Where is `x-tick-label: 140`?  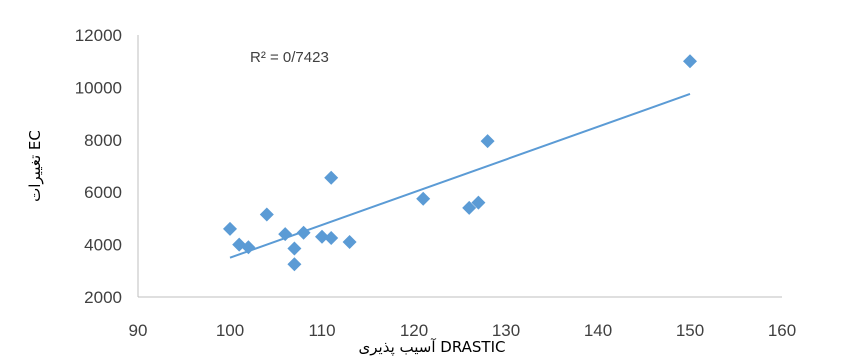 x-tick-label: 140 is located at coordinates (598, 330).